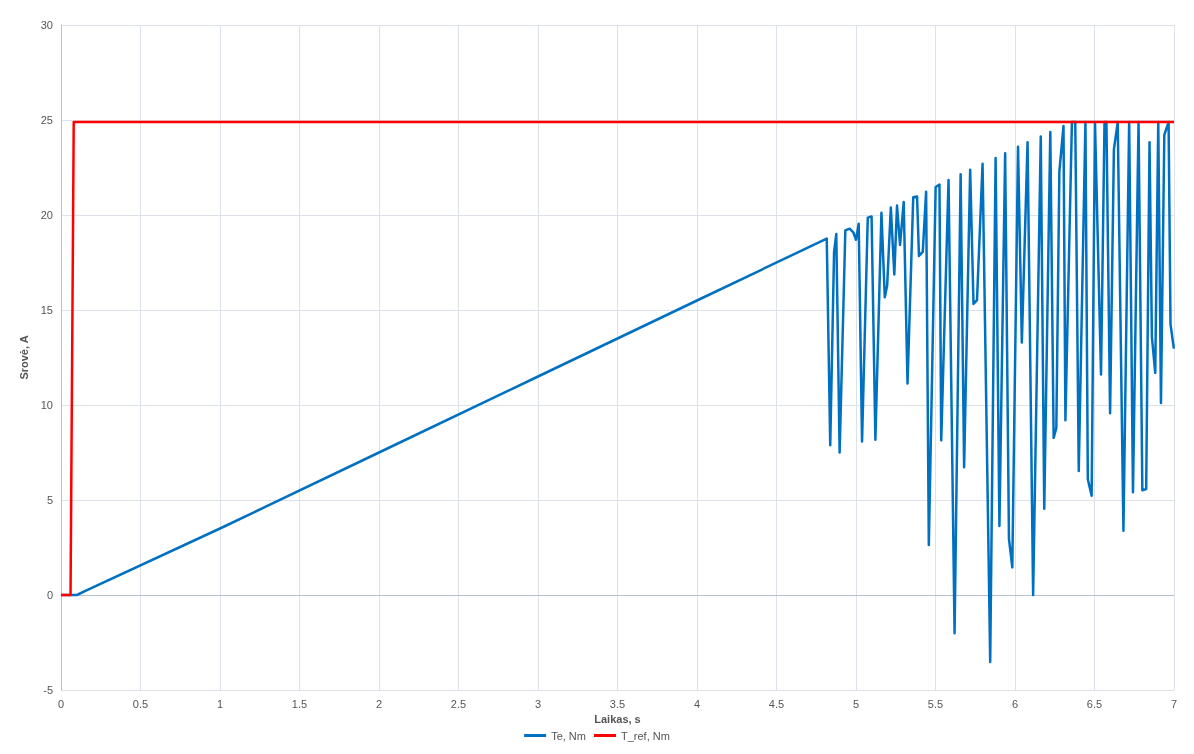 The image size is (1194, 754). Describe the element at coordinates (49, 595) in the screenshot. I see `y-tick-label: 0` at that location.